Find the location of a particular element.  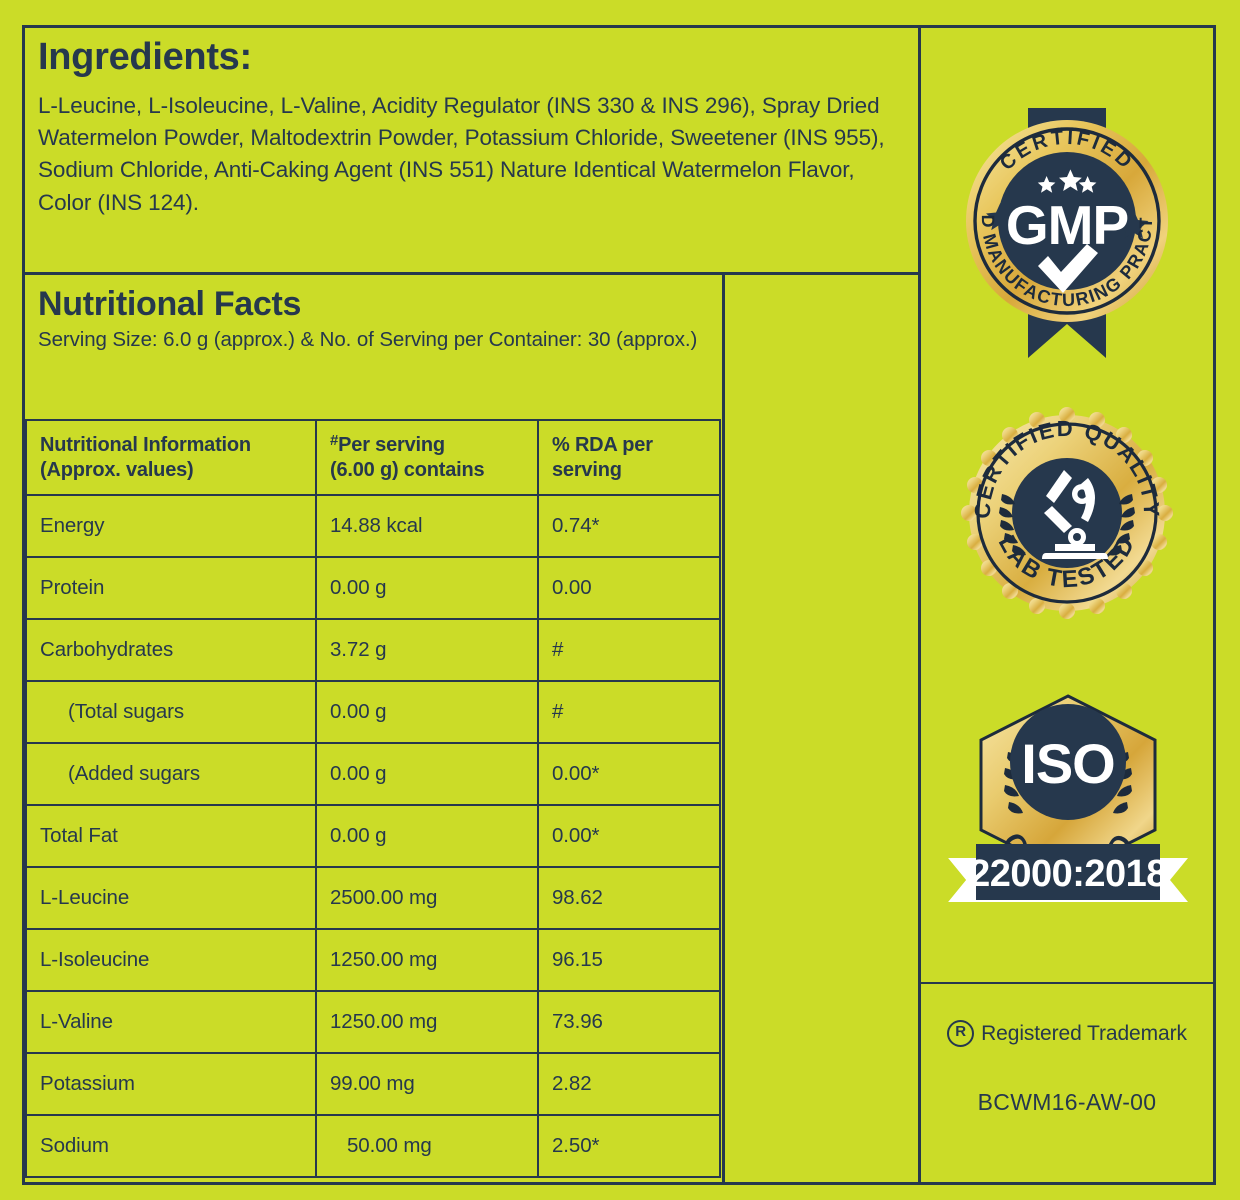

table-row: (Total sugars 0.00 g # is located at coordinates (373, 712).